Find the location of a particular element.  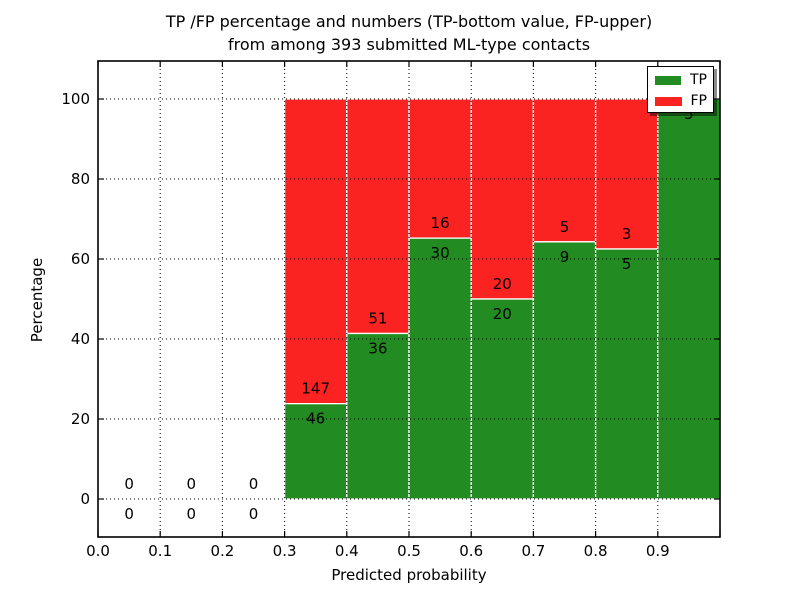

fp-color-swatch is located at coordinates (668, 101).